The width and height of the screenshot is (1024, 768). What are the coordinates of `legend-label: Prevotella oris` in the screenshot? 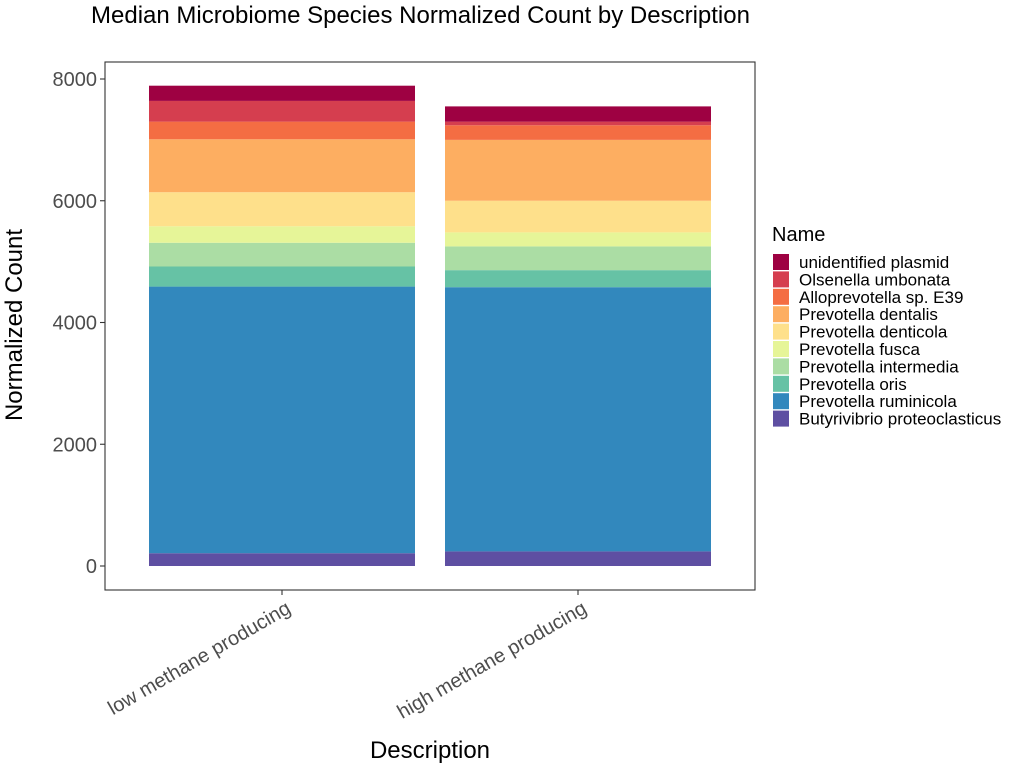 It's located at (853, 384).